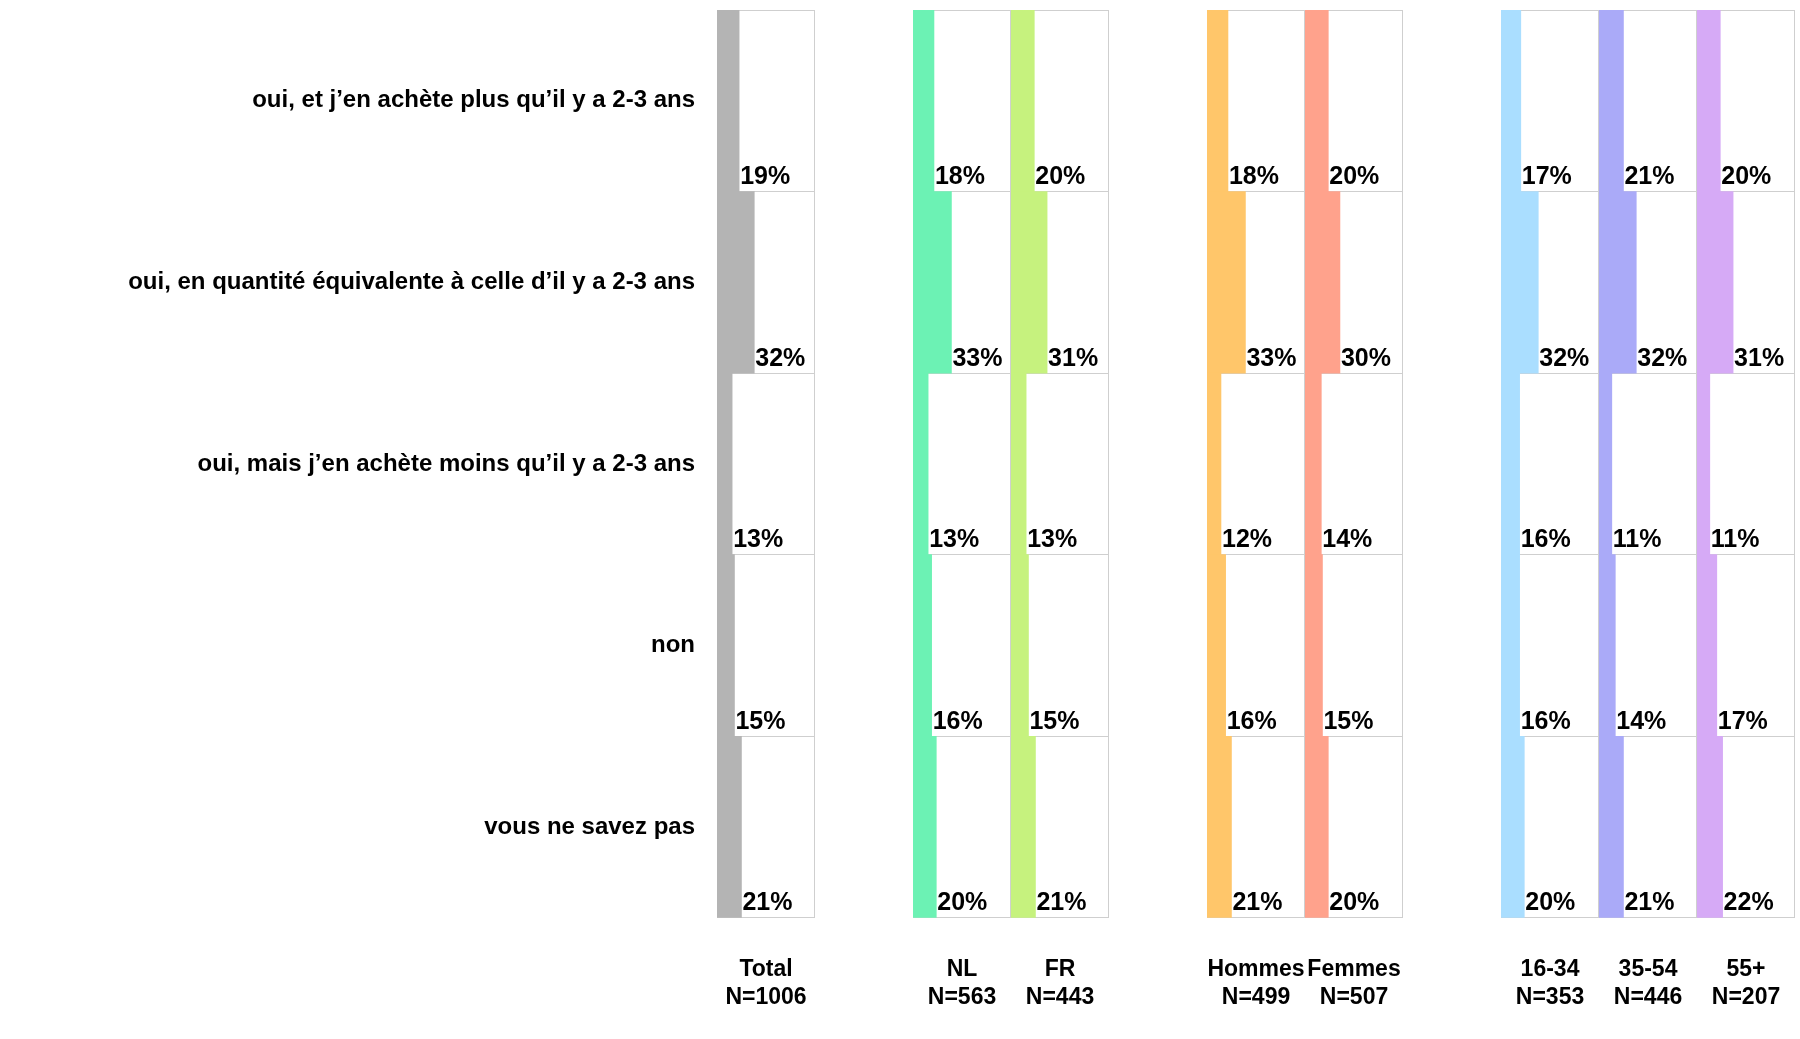  What do you see at coordinates (1648, 981) in the screenshot?
I see `x-axis-title: 35-54 N=446` at bounding box center [1648, 981].